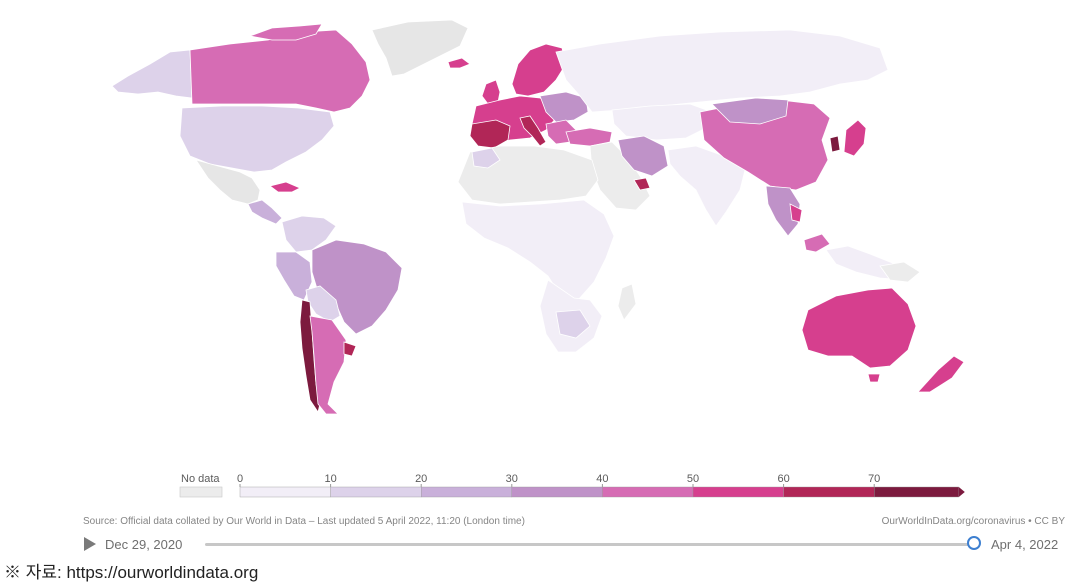 The width and height of the screenshot is (1084, 588). What do you see at coordinates (627, 302) in the screenshot?
I see `region-madagascar` at bounding box center [627, 302].